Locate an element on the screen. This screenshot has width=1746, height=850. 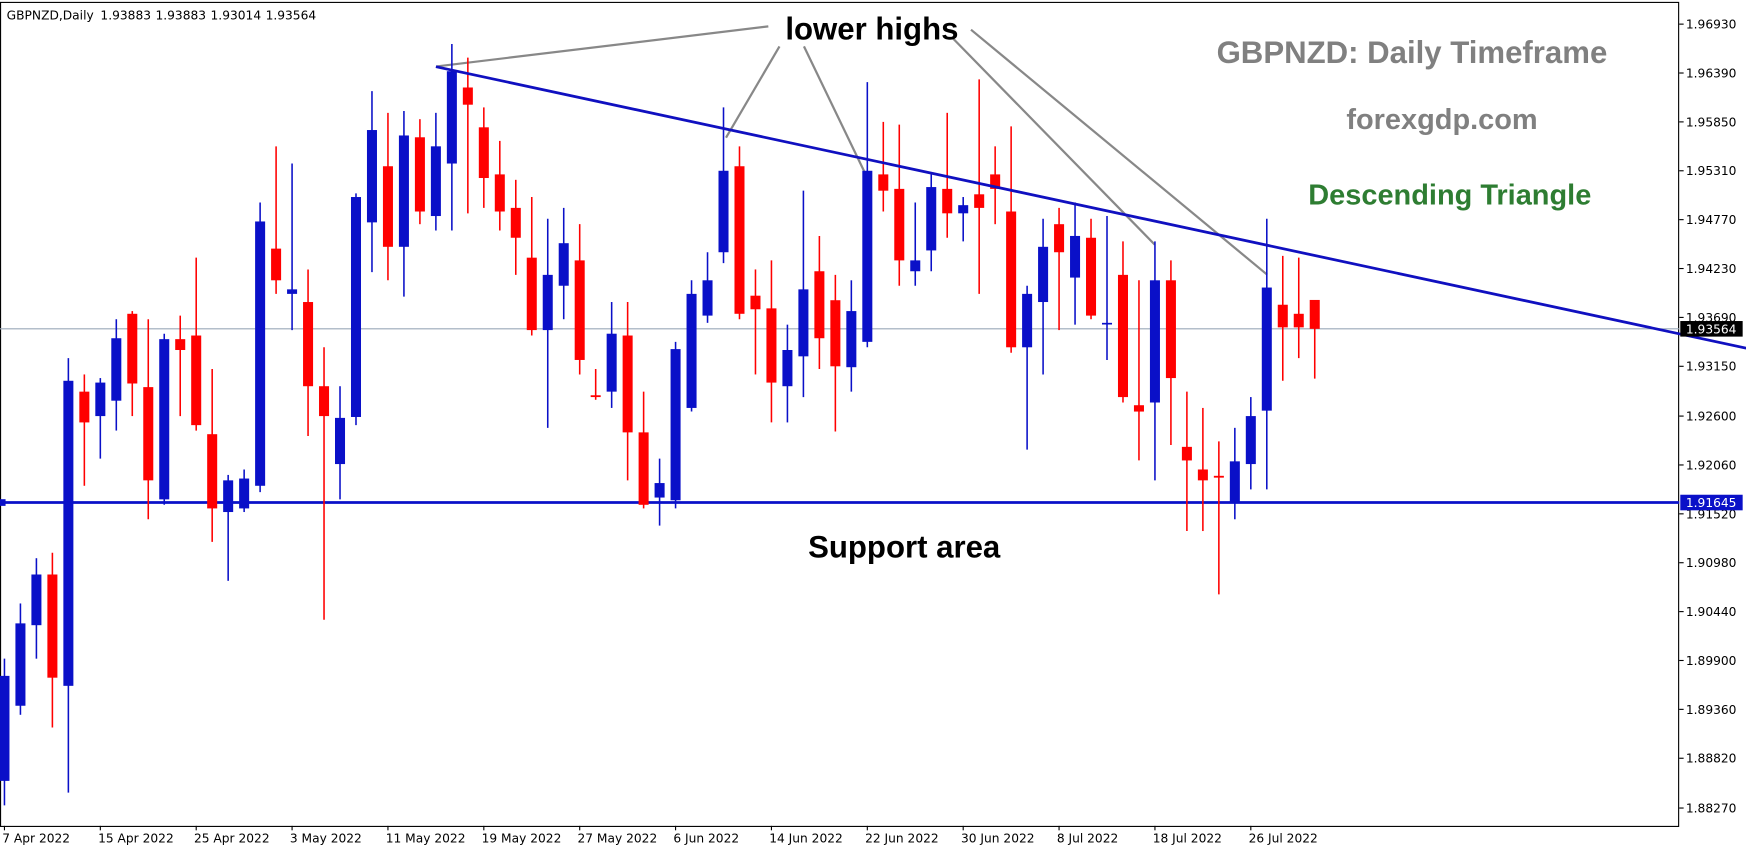
y-tick-label: 1.92060 is located at coordinates (1711, 465).